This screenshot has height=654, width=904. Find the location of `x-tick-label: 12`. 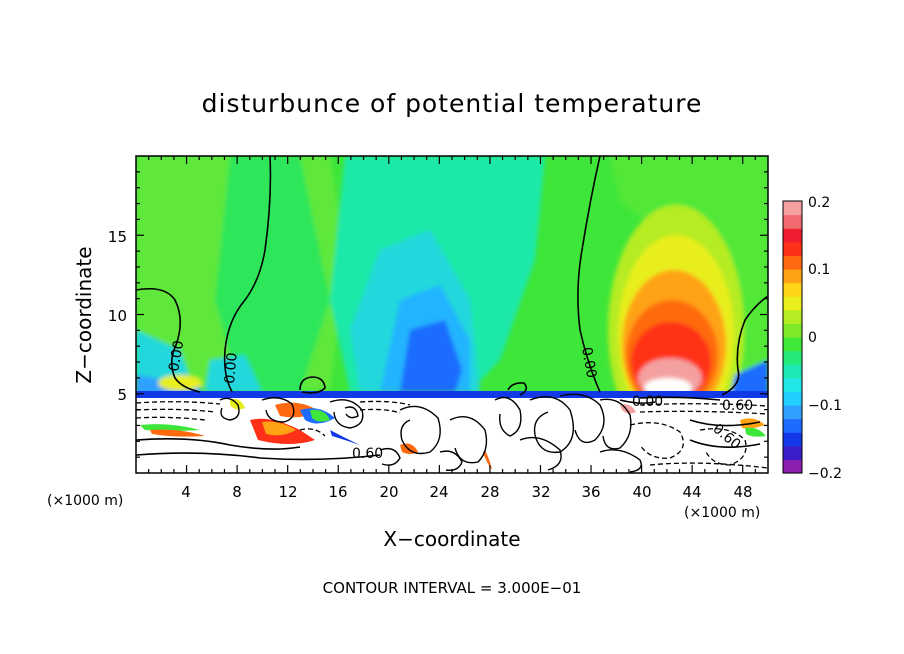

x-tick-label: 12 is located at coordinates (287, 492).